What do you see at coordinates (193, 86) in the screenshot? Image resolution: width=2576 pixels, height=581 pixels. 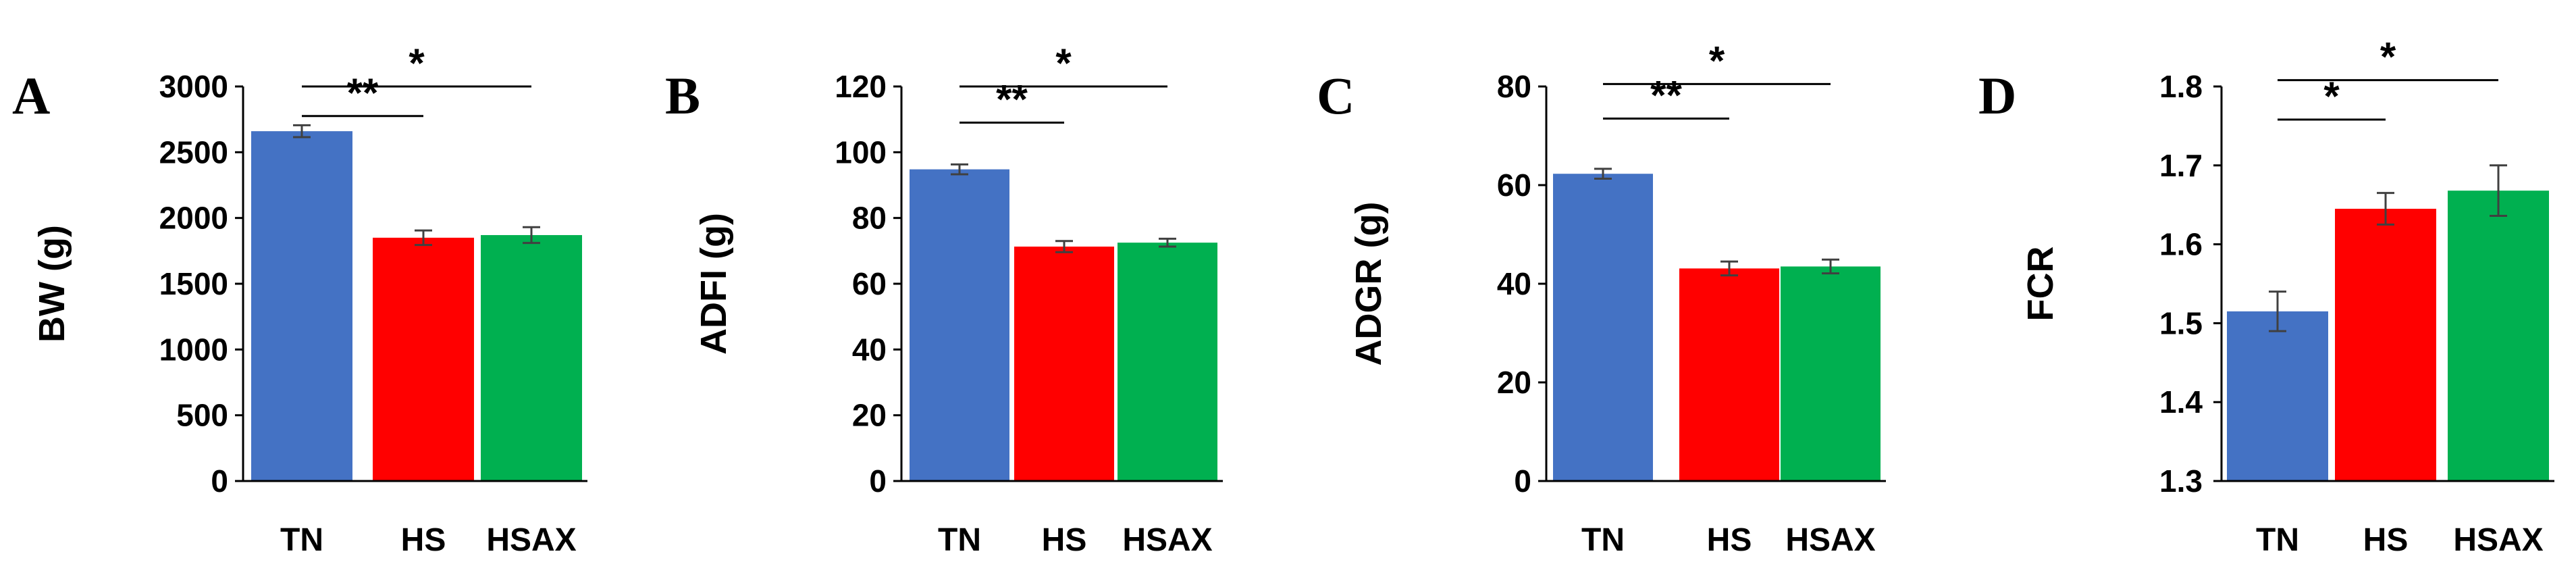 I see `y-tick-label: 3000` at bounding box center [193, 86].